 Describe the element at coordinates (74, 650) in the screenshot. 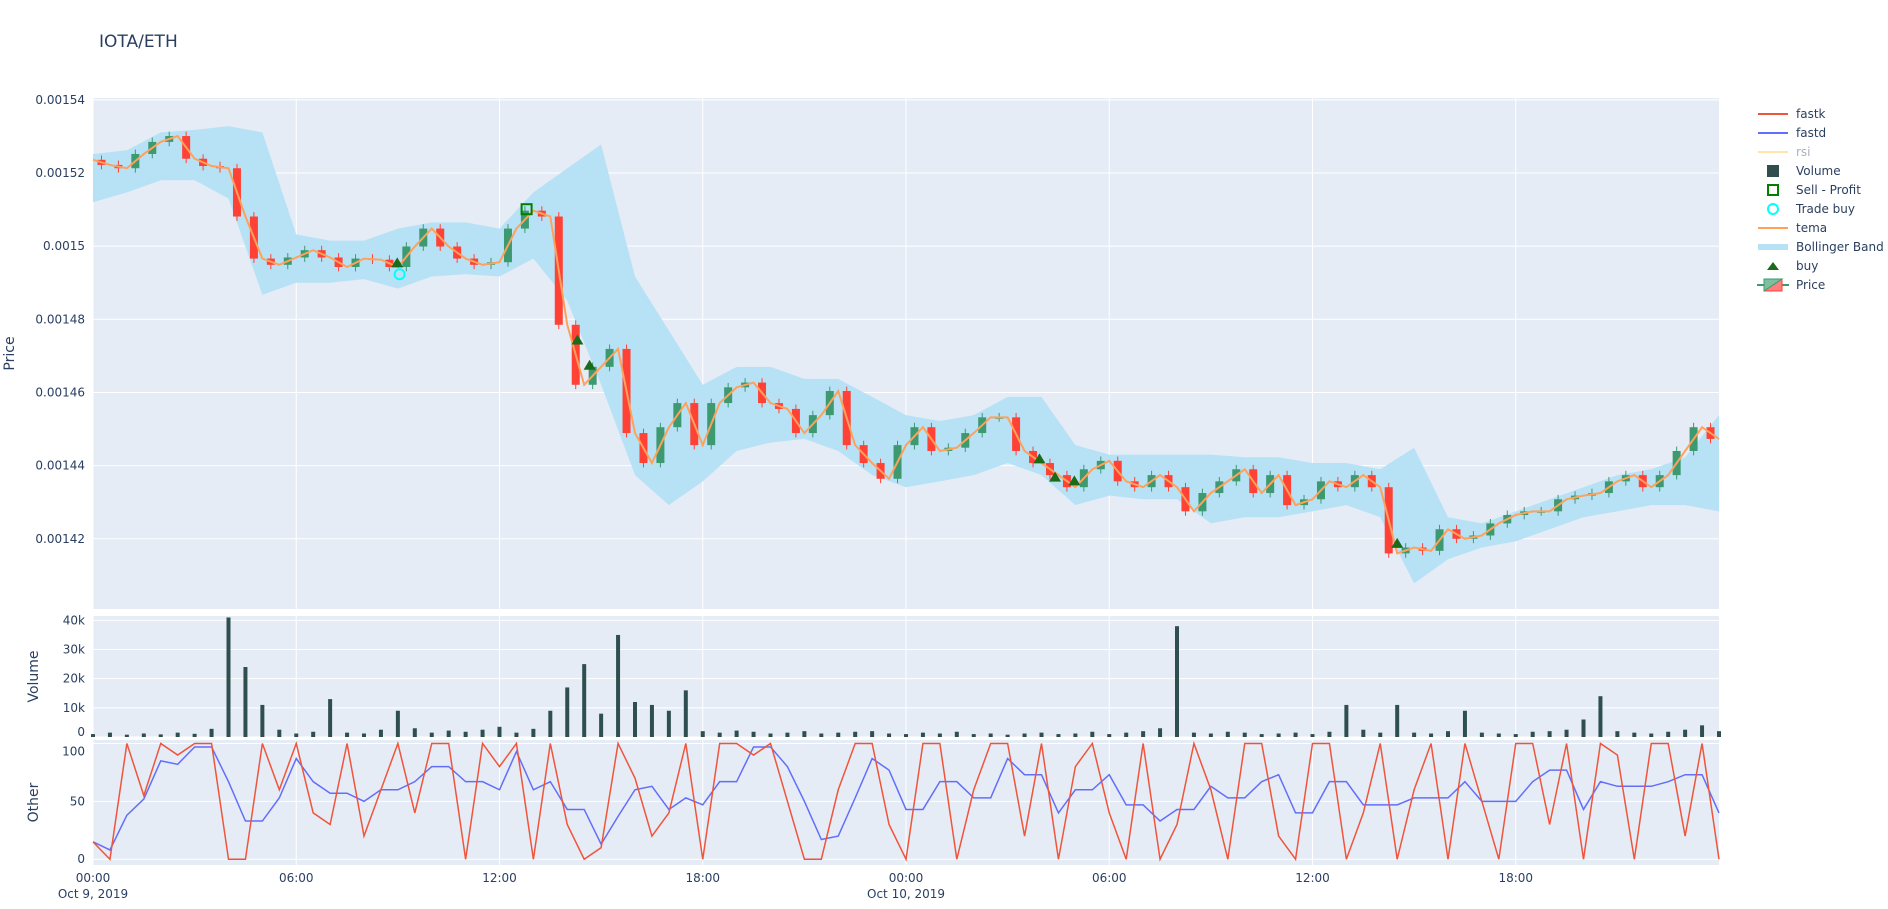

I see `volume-ytick-label: 30k` at that location.